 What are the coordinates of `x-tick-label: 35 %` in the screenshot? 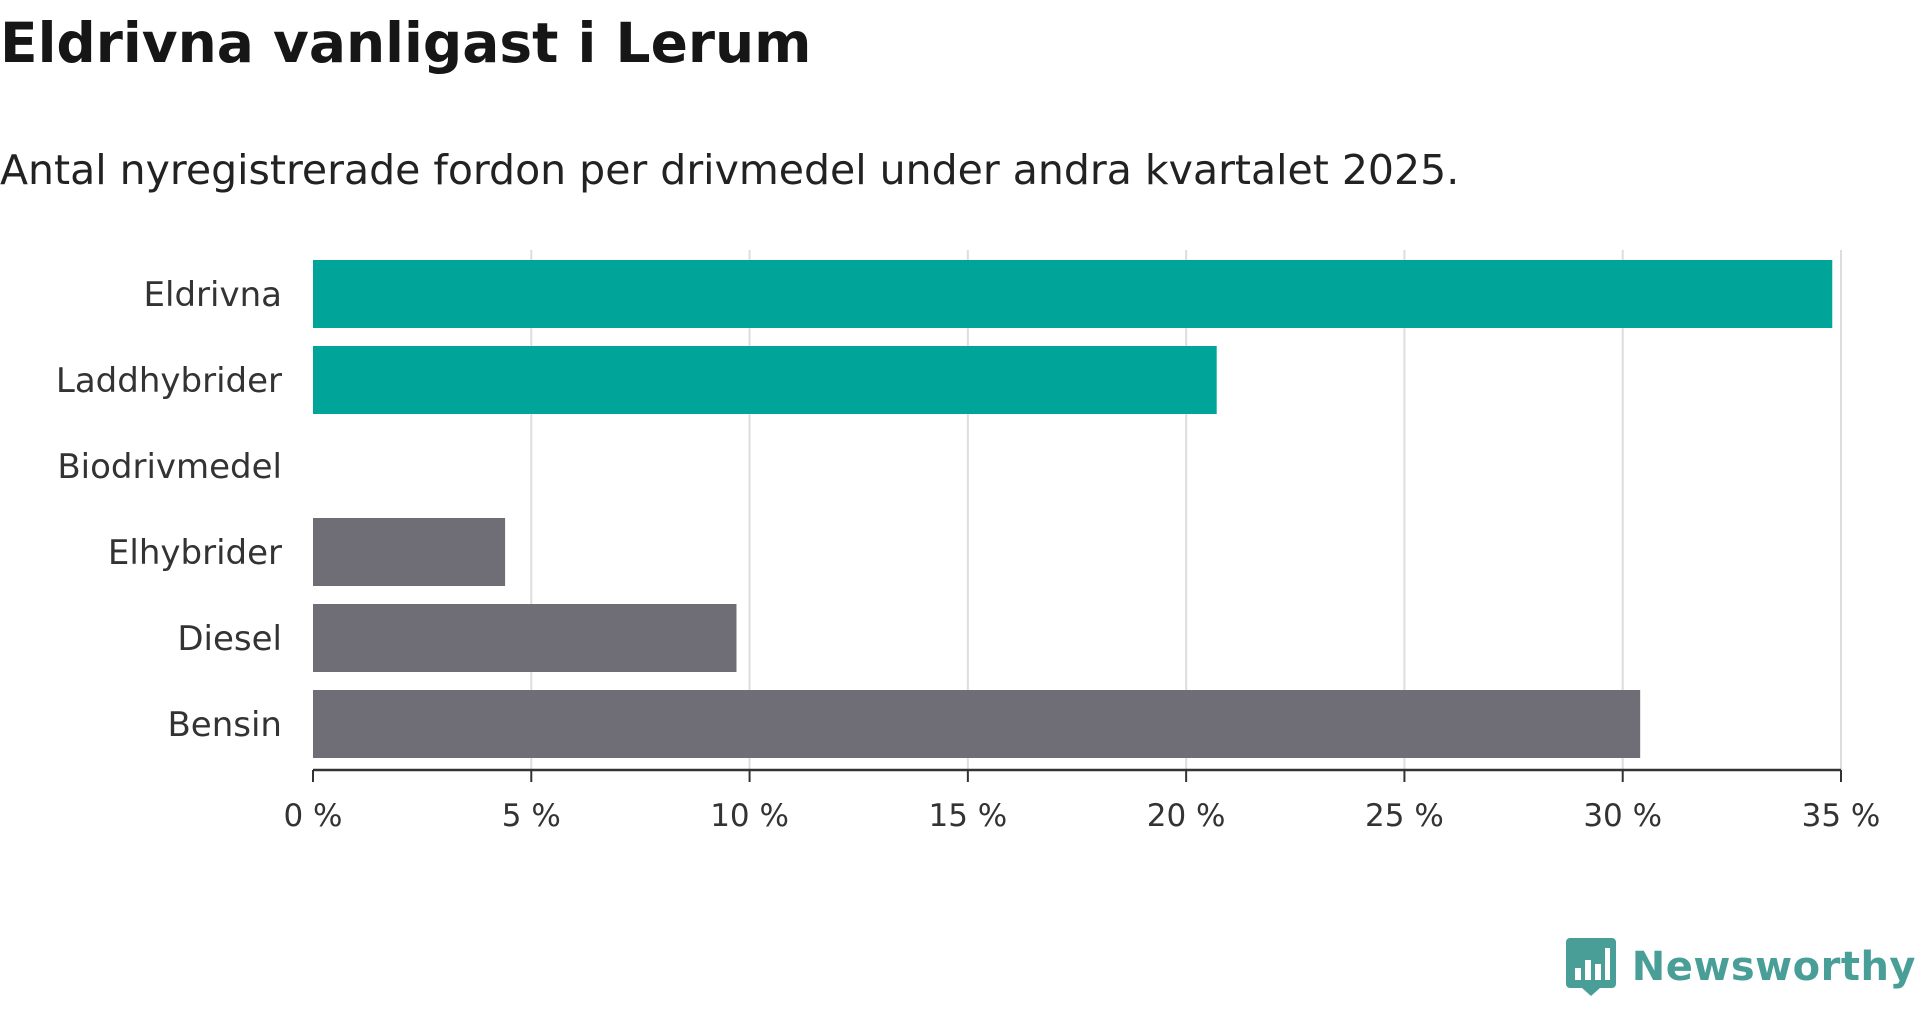 It's located at (1841, 816).